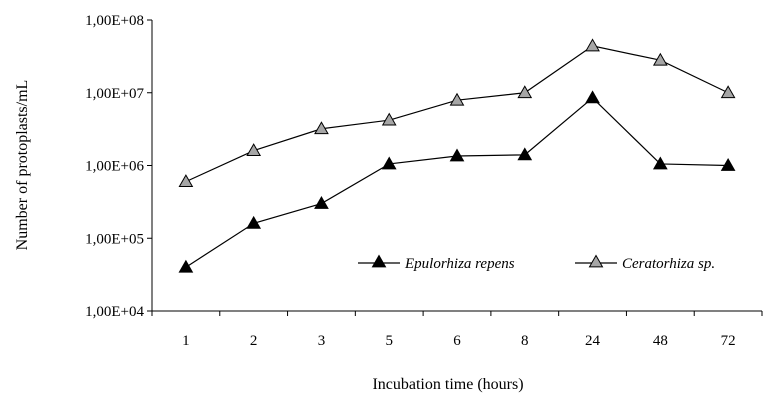 This screenshot has width=766, height=394. Describe the element at coordinates (254, 341) in the screenshot. I see `x-tick-label: 2` at that location.